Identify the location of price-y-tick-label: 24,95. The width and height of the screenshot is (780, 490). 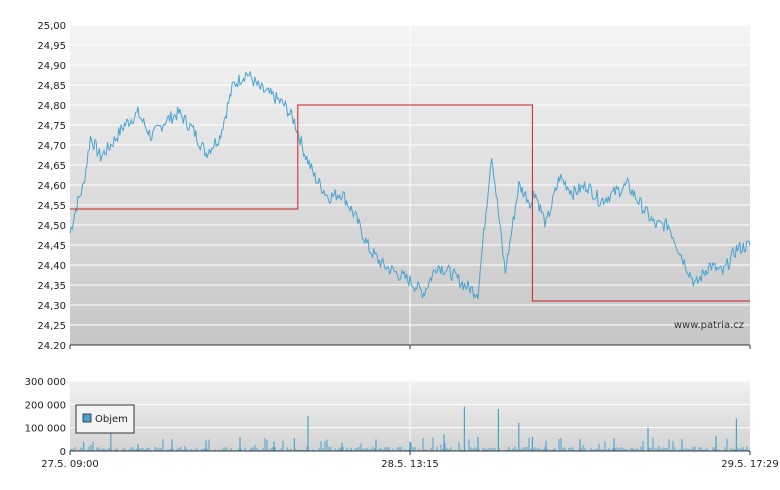
(51, 46).